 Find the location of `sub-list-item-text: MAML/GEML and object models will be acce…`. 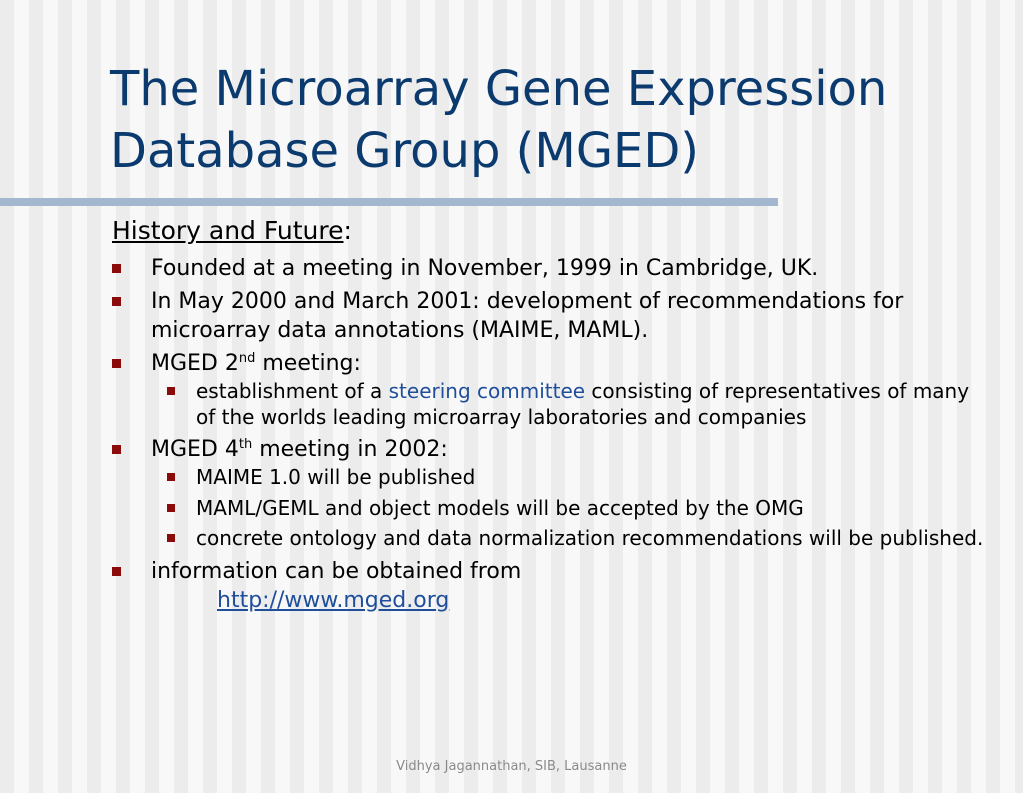

sub-list-item-text: MAML/GEML and object models will be acce… is located at coordinates (500, 507).